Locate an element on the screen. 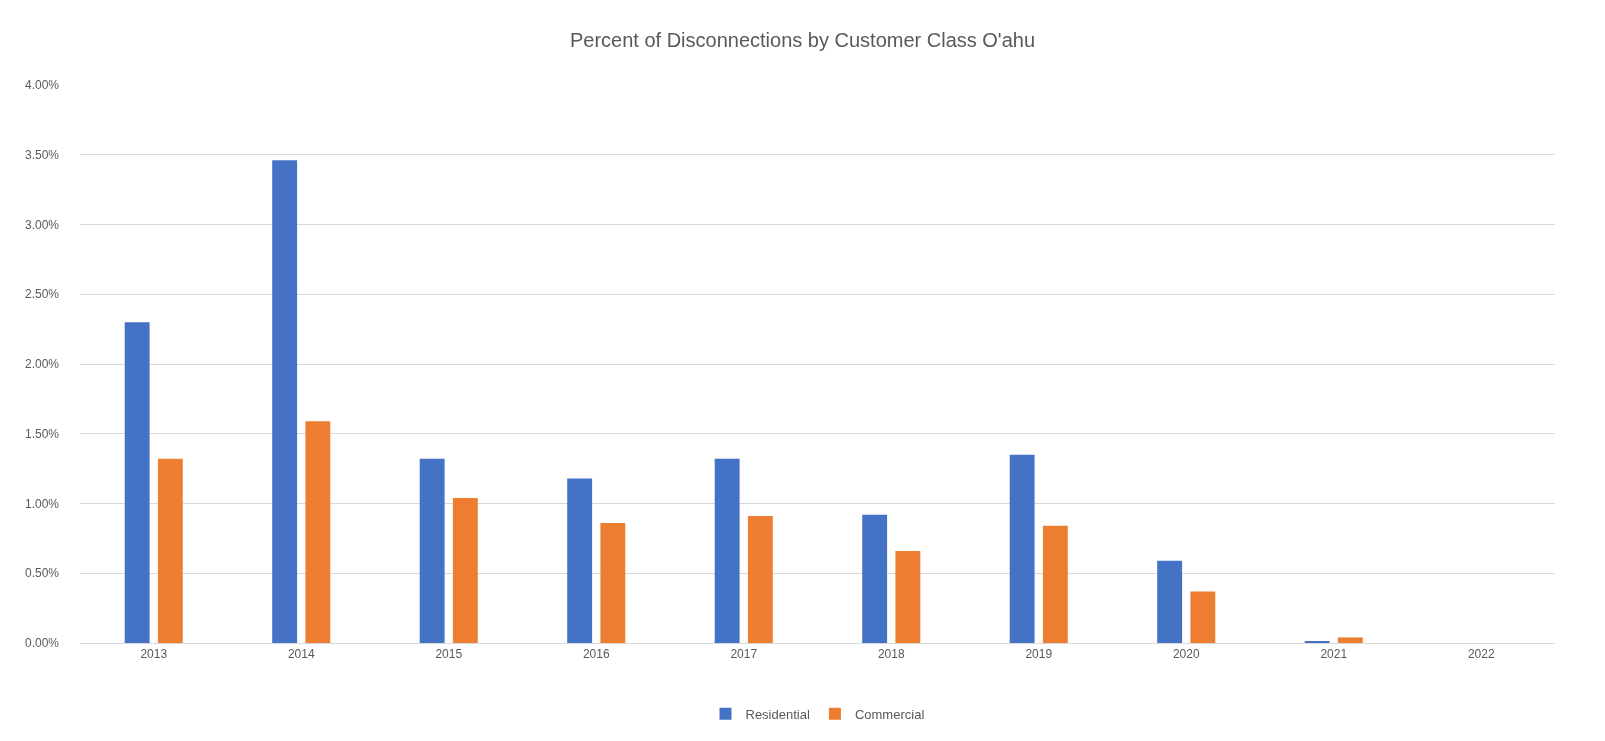 The width and height of the screenshot is (1605, 741). x-tick-label: 2016 is located at coordinates (596, 654).